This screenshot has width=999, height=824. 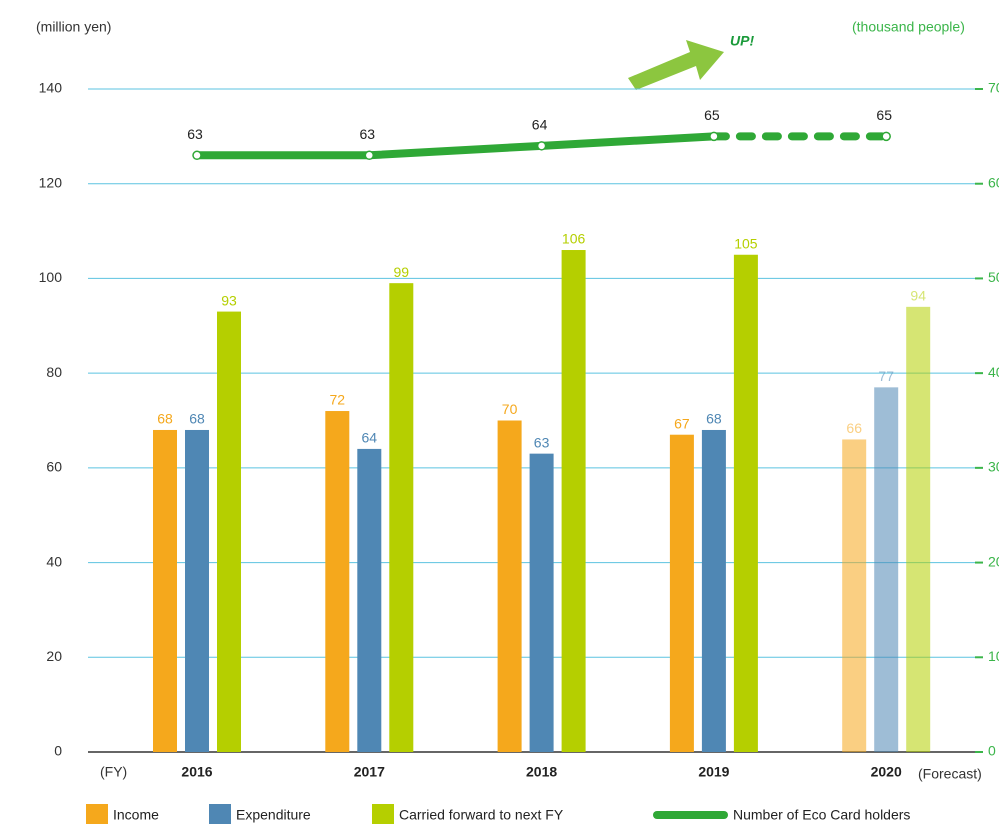 I want to click on y-tick-label: 20, so click(x=54, y=656).